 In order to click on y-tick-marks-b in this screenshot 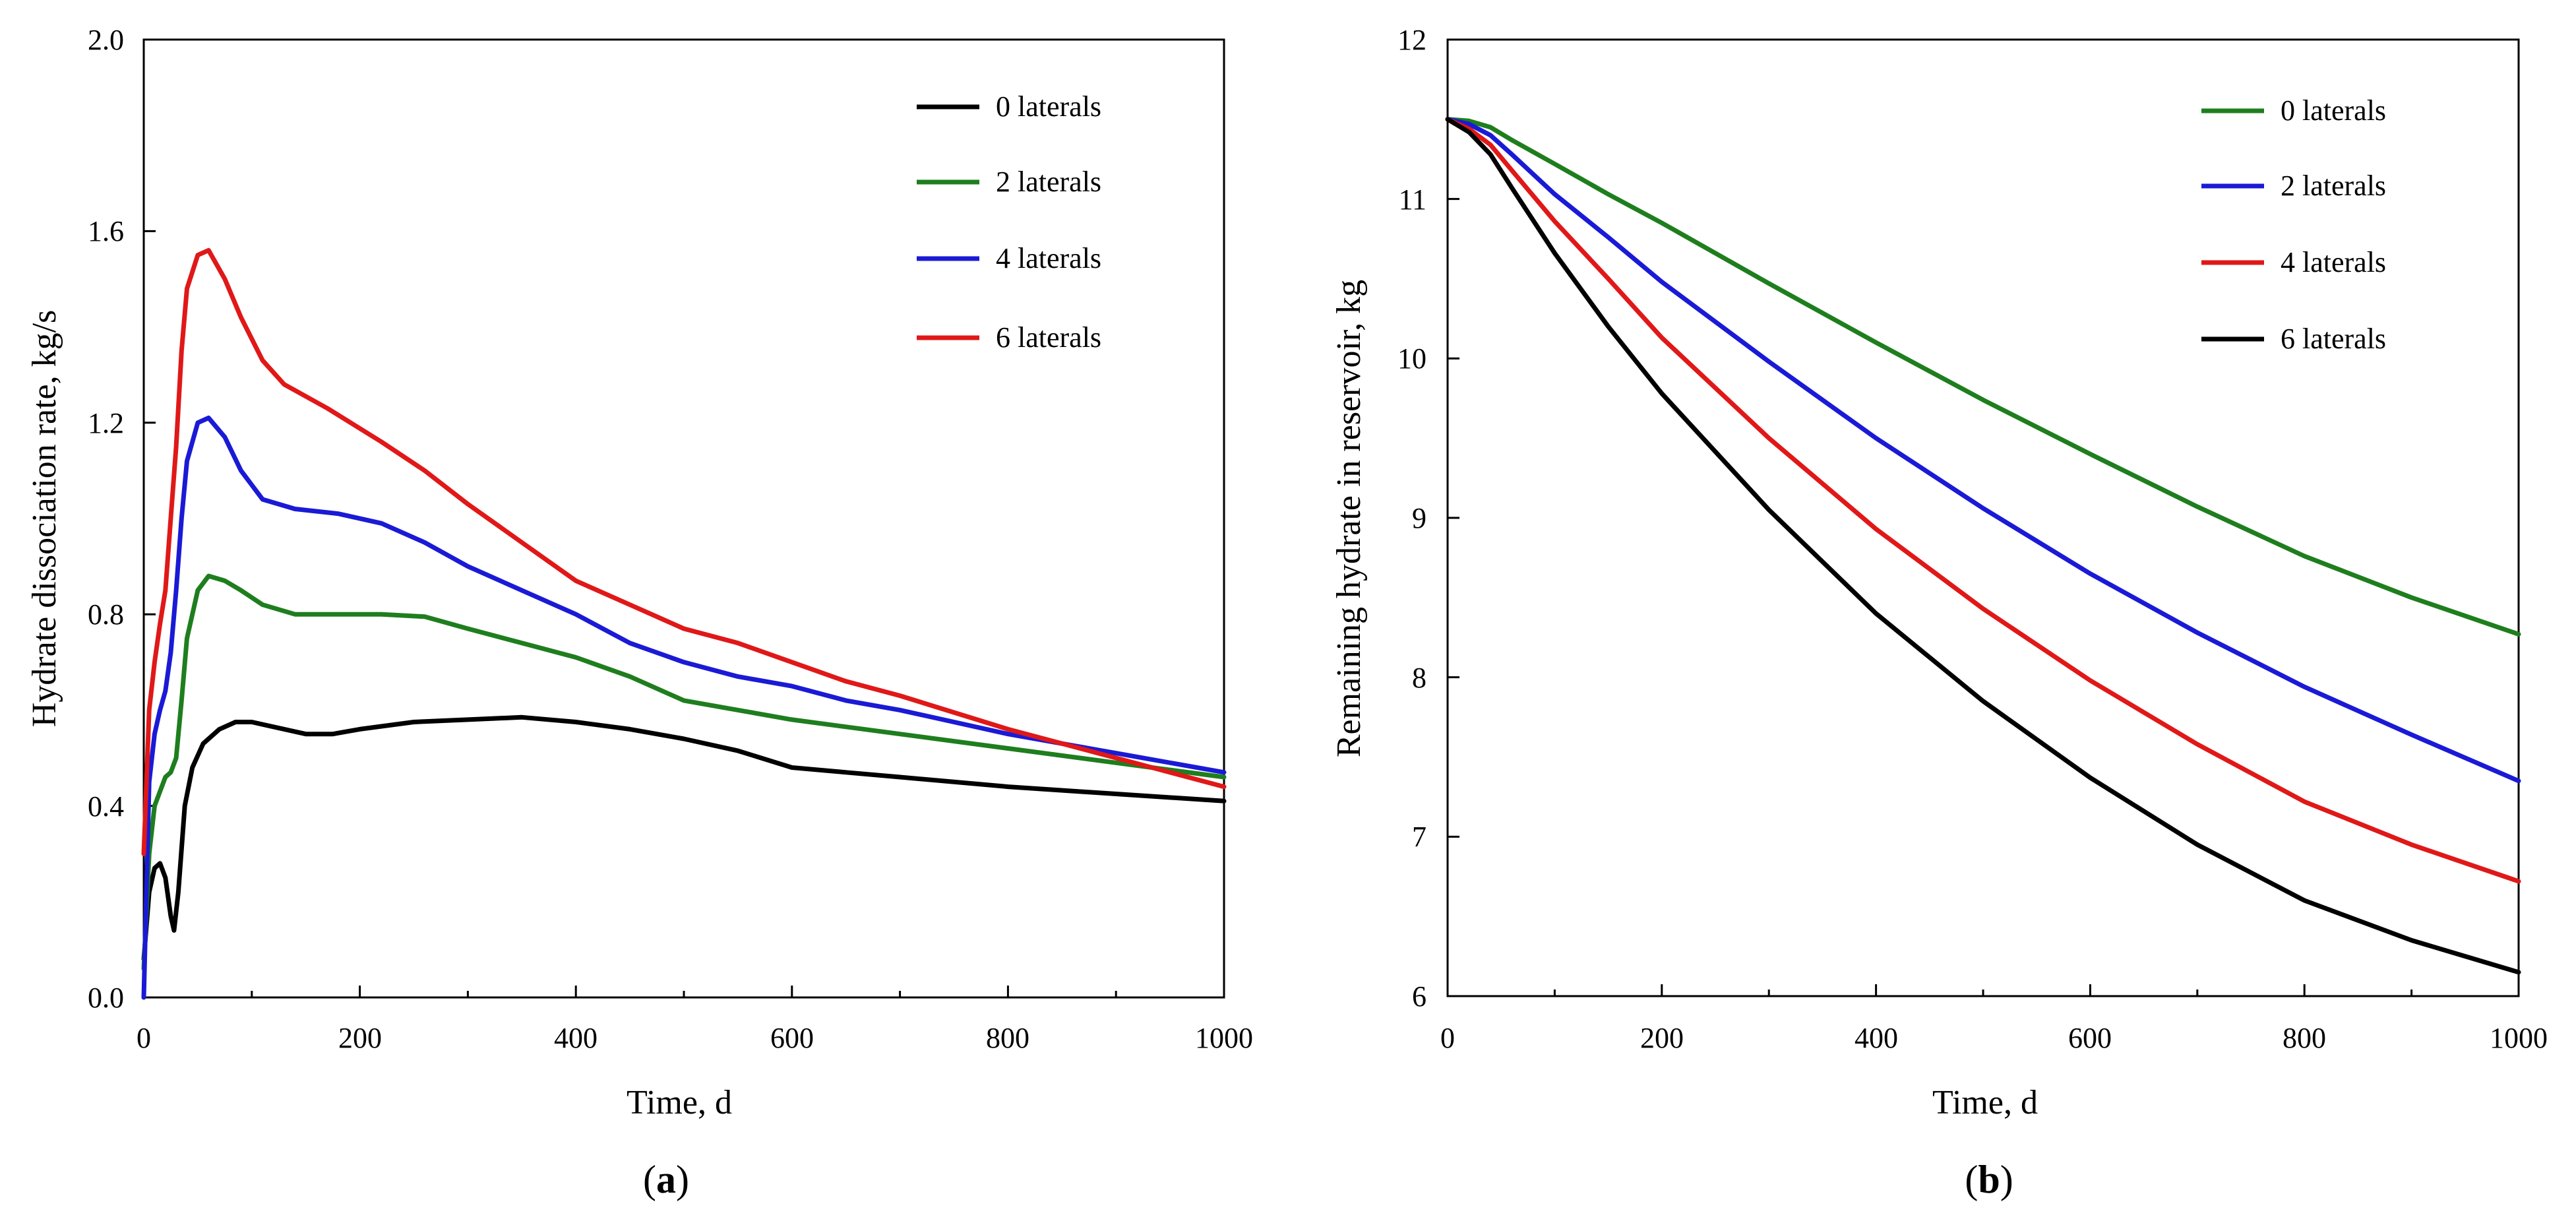, I will do `click(1453, 517)`.